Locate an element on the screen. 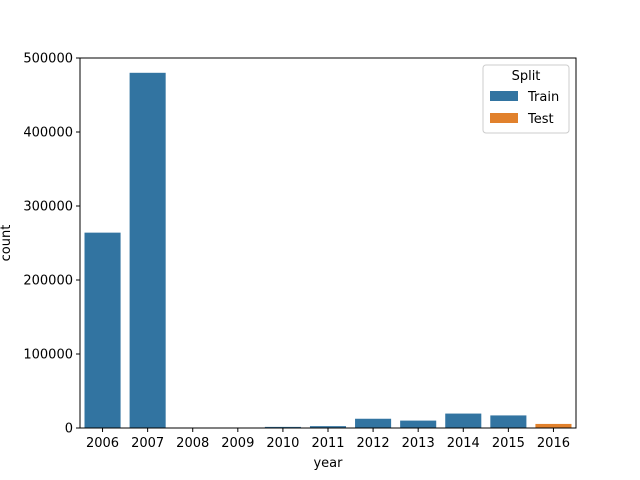 The width and height of the screenshot is (640, 480). bar-train-2012 is located at coordinates (373, 423).